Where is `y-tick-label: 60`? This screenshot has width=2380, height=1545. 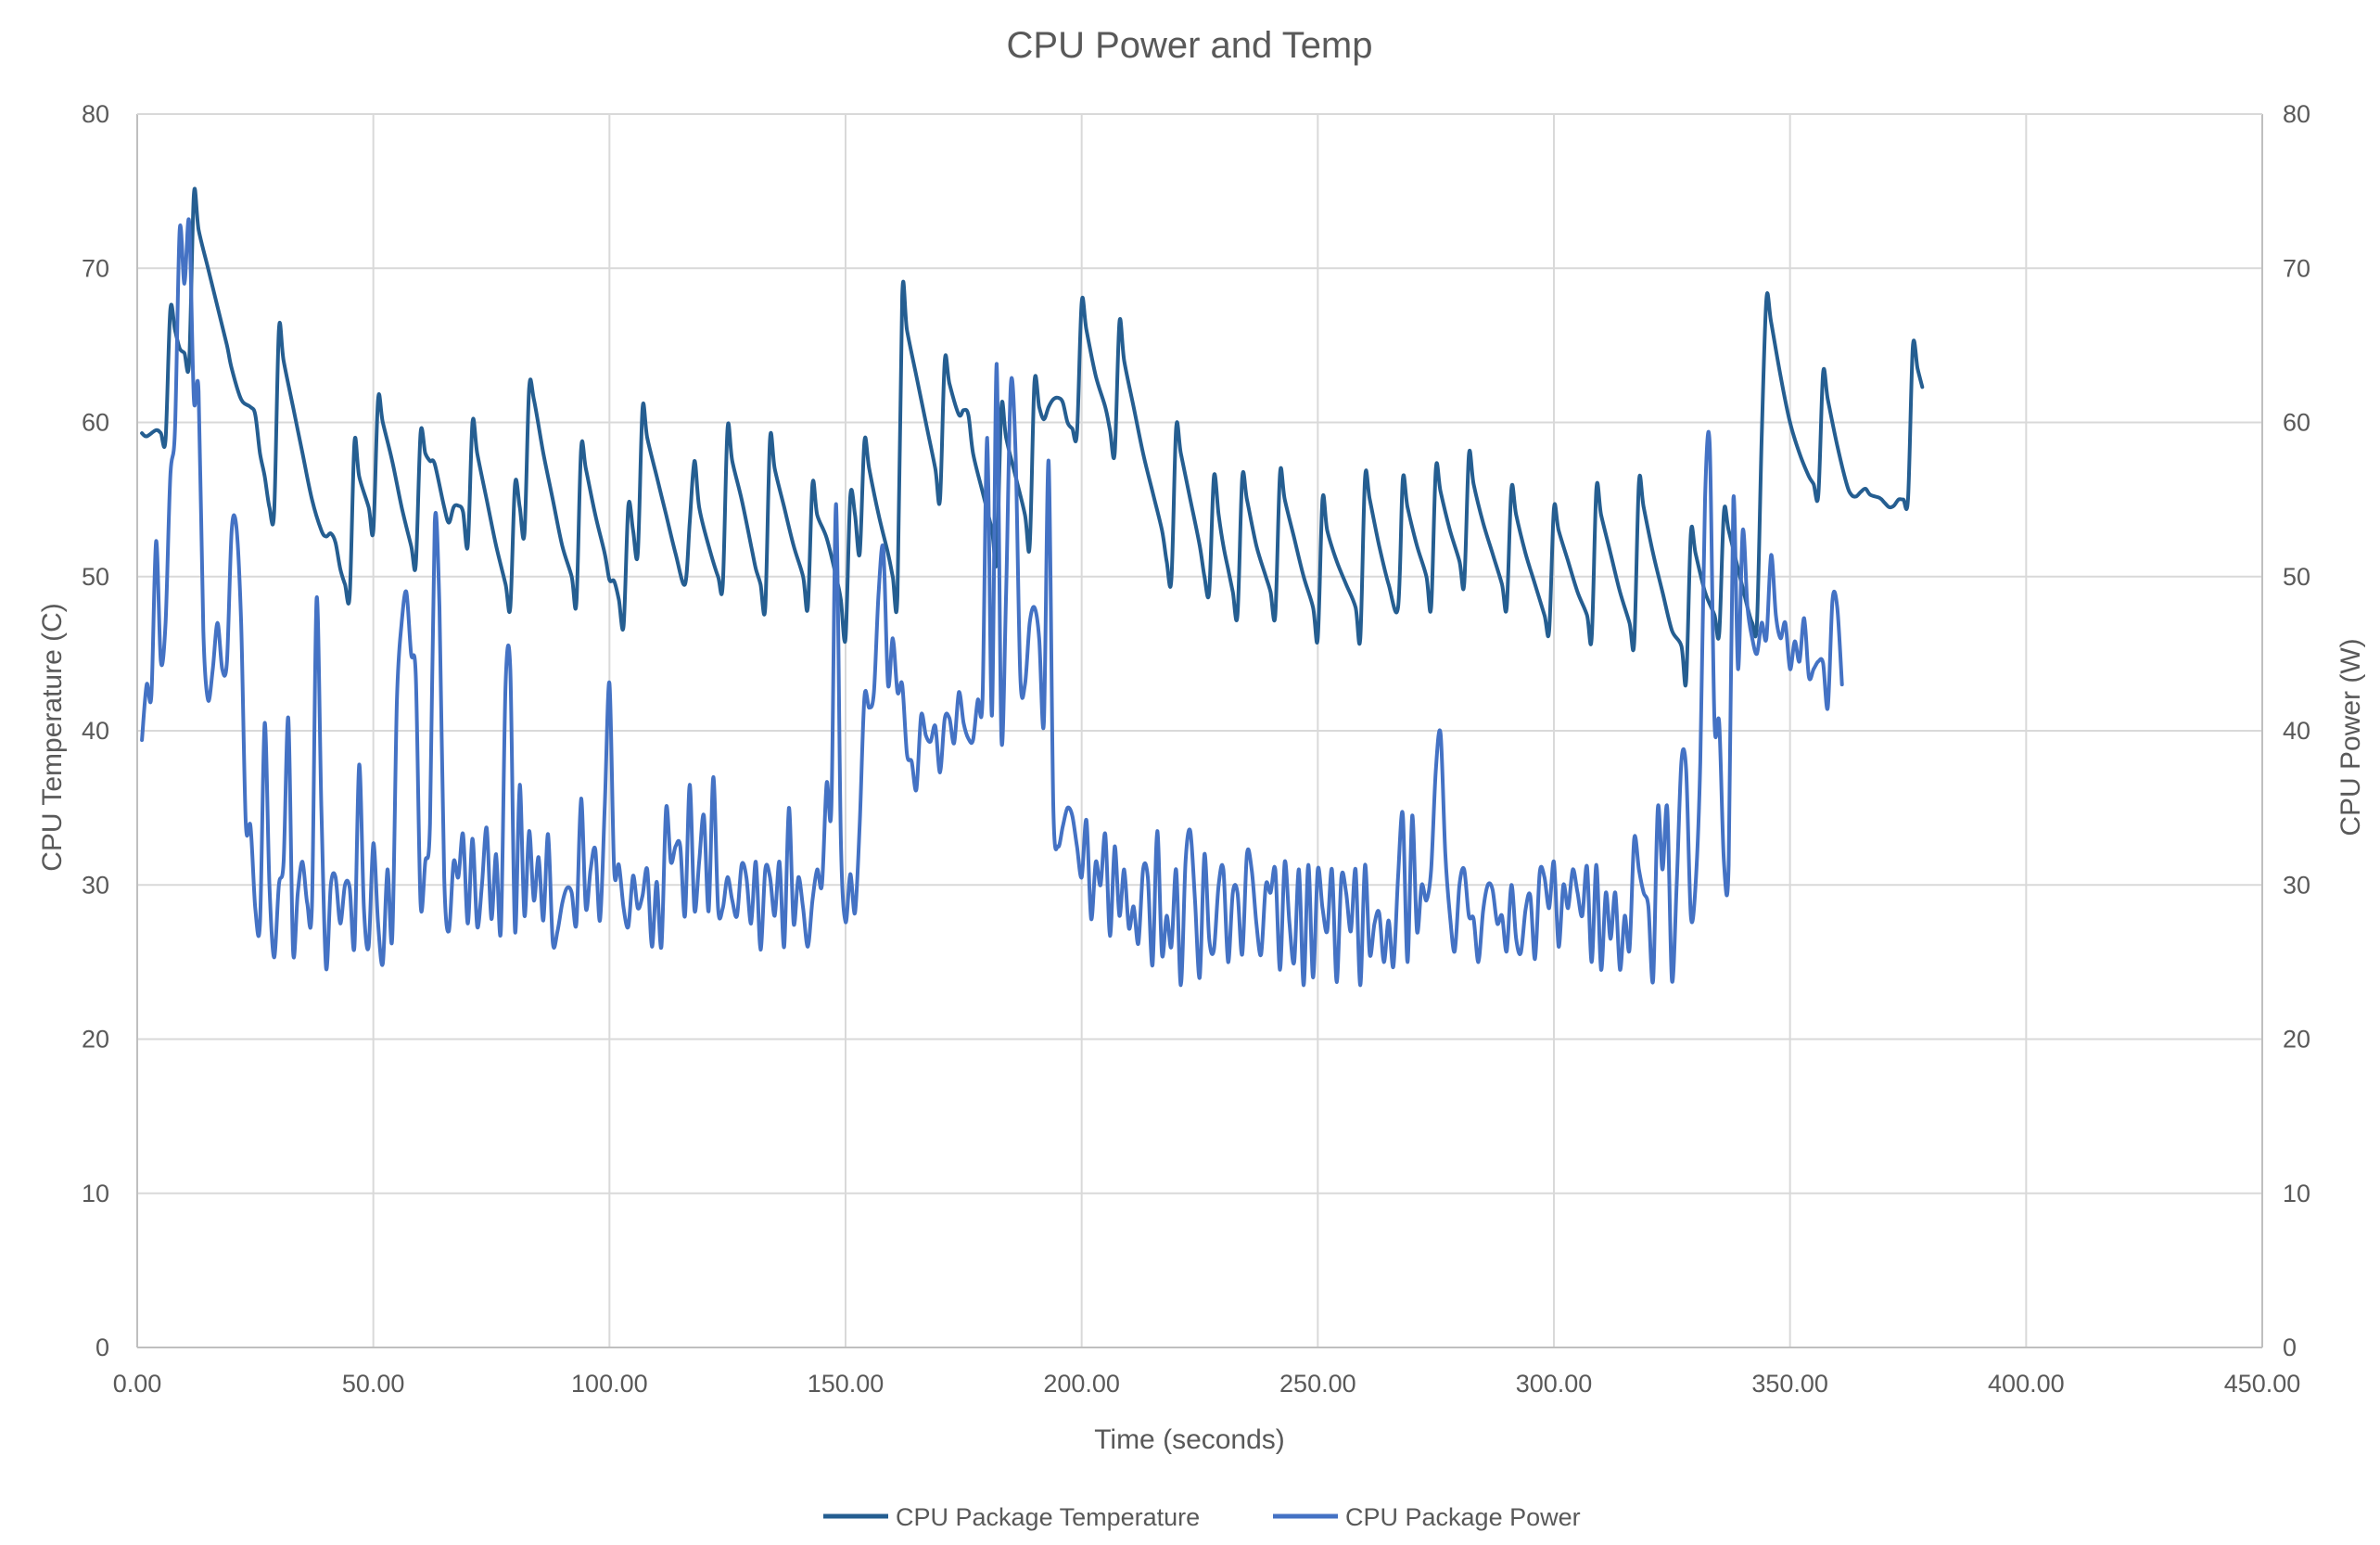
y-tick-label: 60 is located at coordinates (95, 423).